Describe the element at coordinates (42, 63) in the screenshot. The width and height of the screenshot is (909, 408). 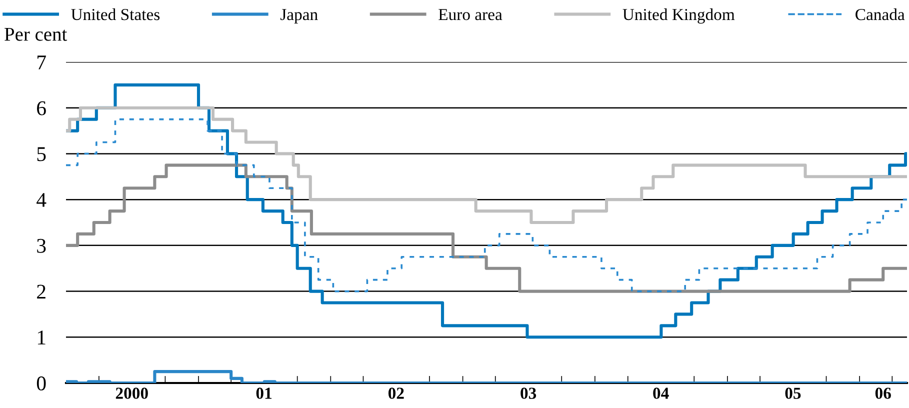
I see `y-tick-label: 7` at that location.